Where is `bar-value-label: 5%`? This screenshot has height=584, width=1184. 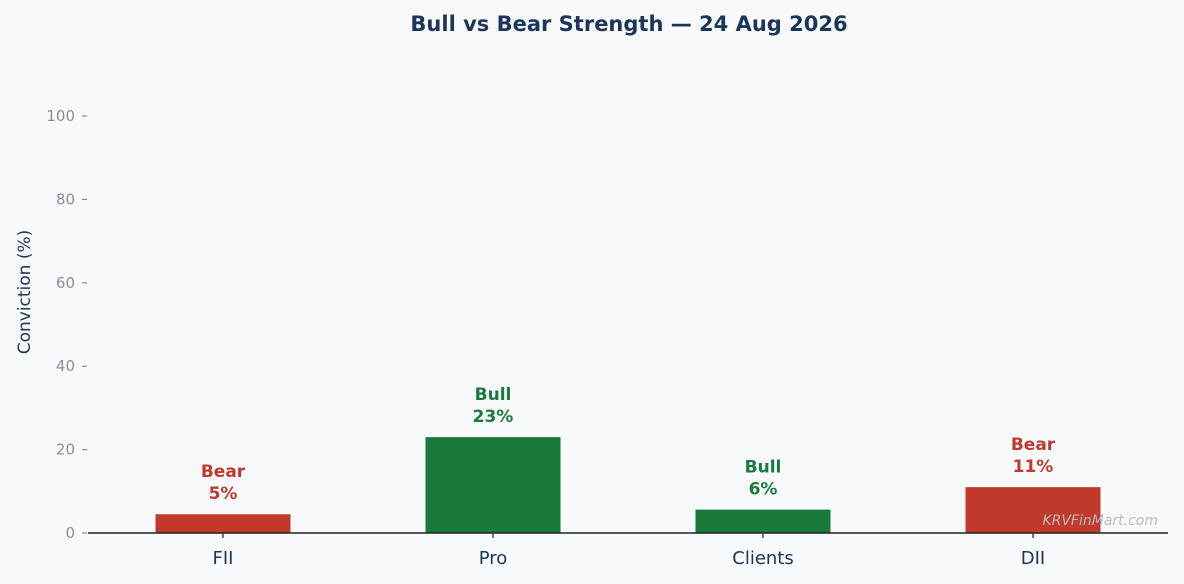
bar-value-label: 5% is located at coordinates (223, 494).